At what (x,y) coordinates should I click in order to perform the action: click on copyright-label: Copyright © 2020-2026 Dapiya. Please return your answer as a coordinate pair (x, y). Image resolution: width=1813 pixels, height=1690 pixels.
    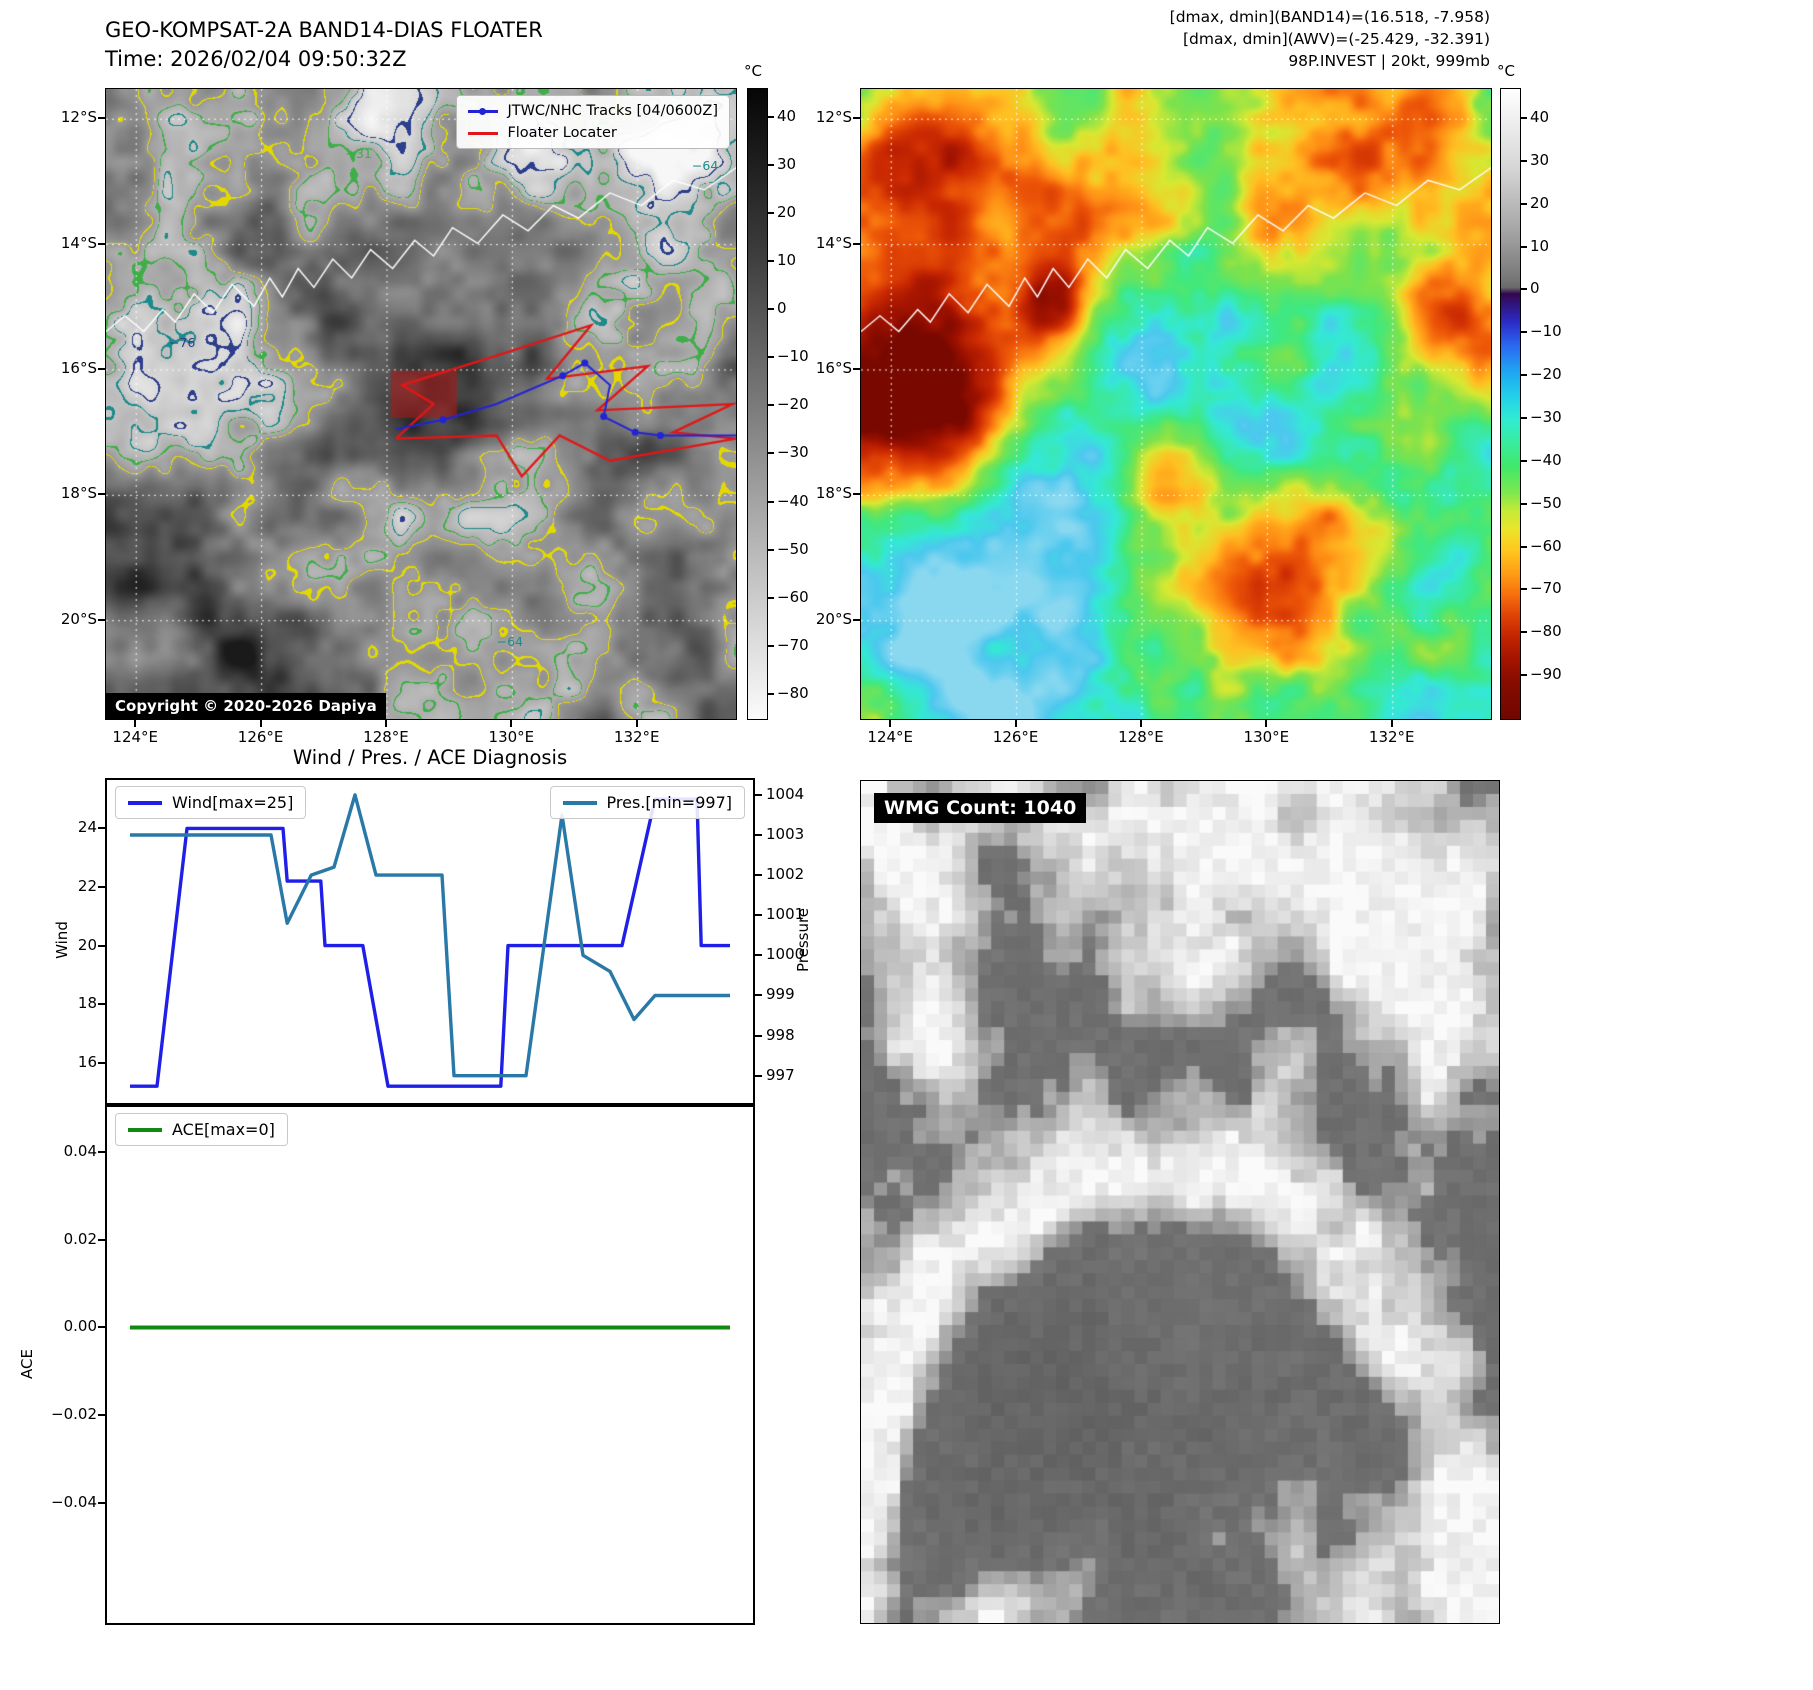
    Looking at the image, I should click on (246, 706).